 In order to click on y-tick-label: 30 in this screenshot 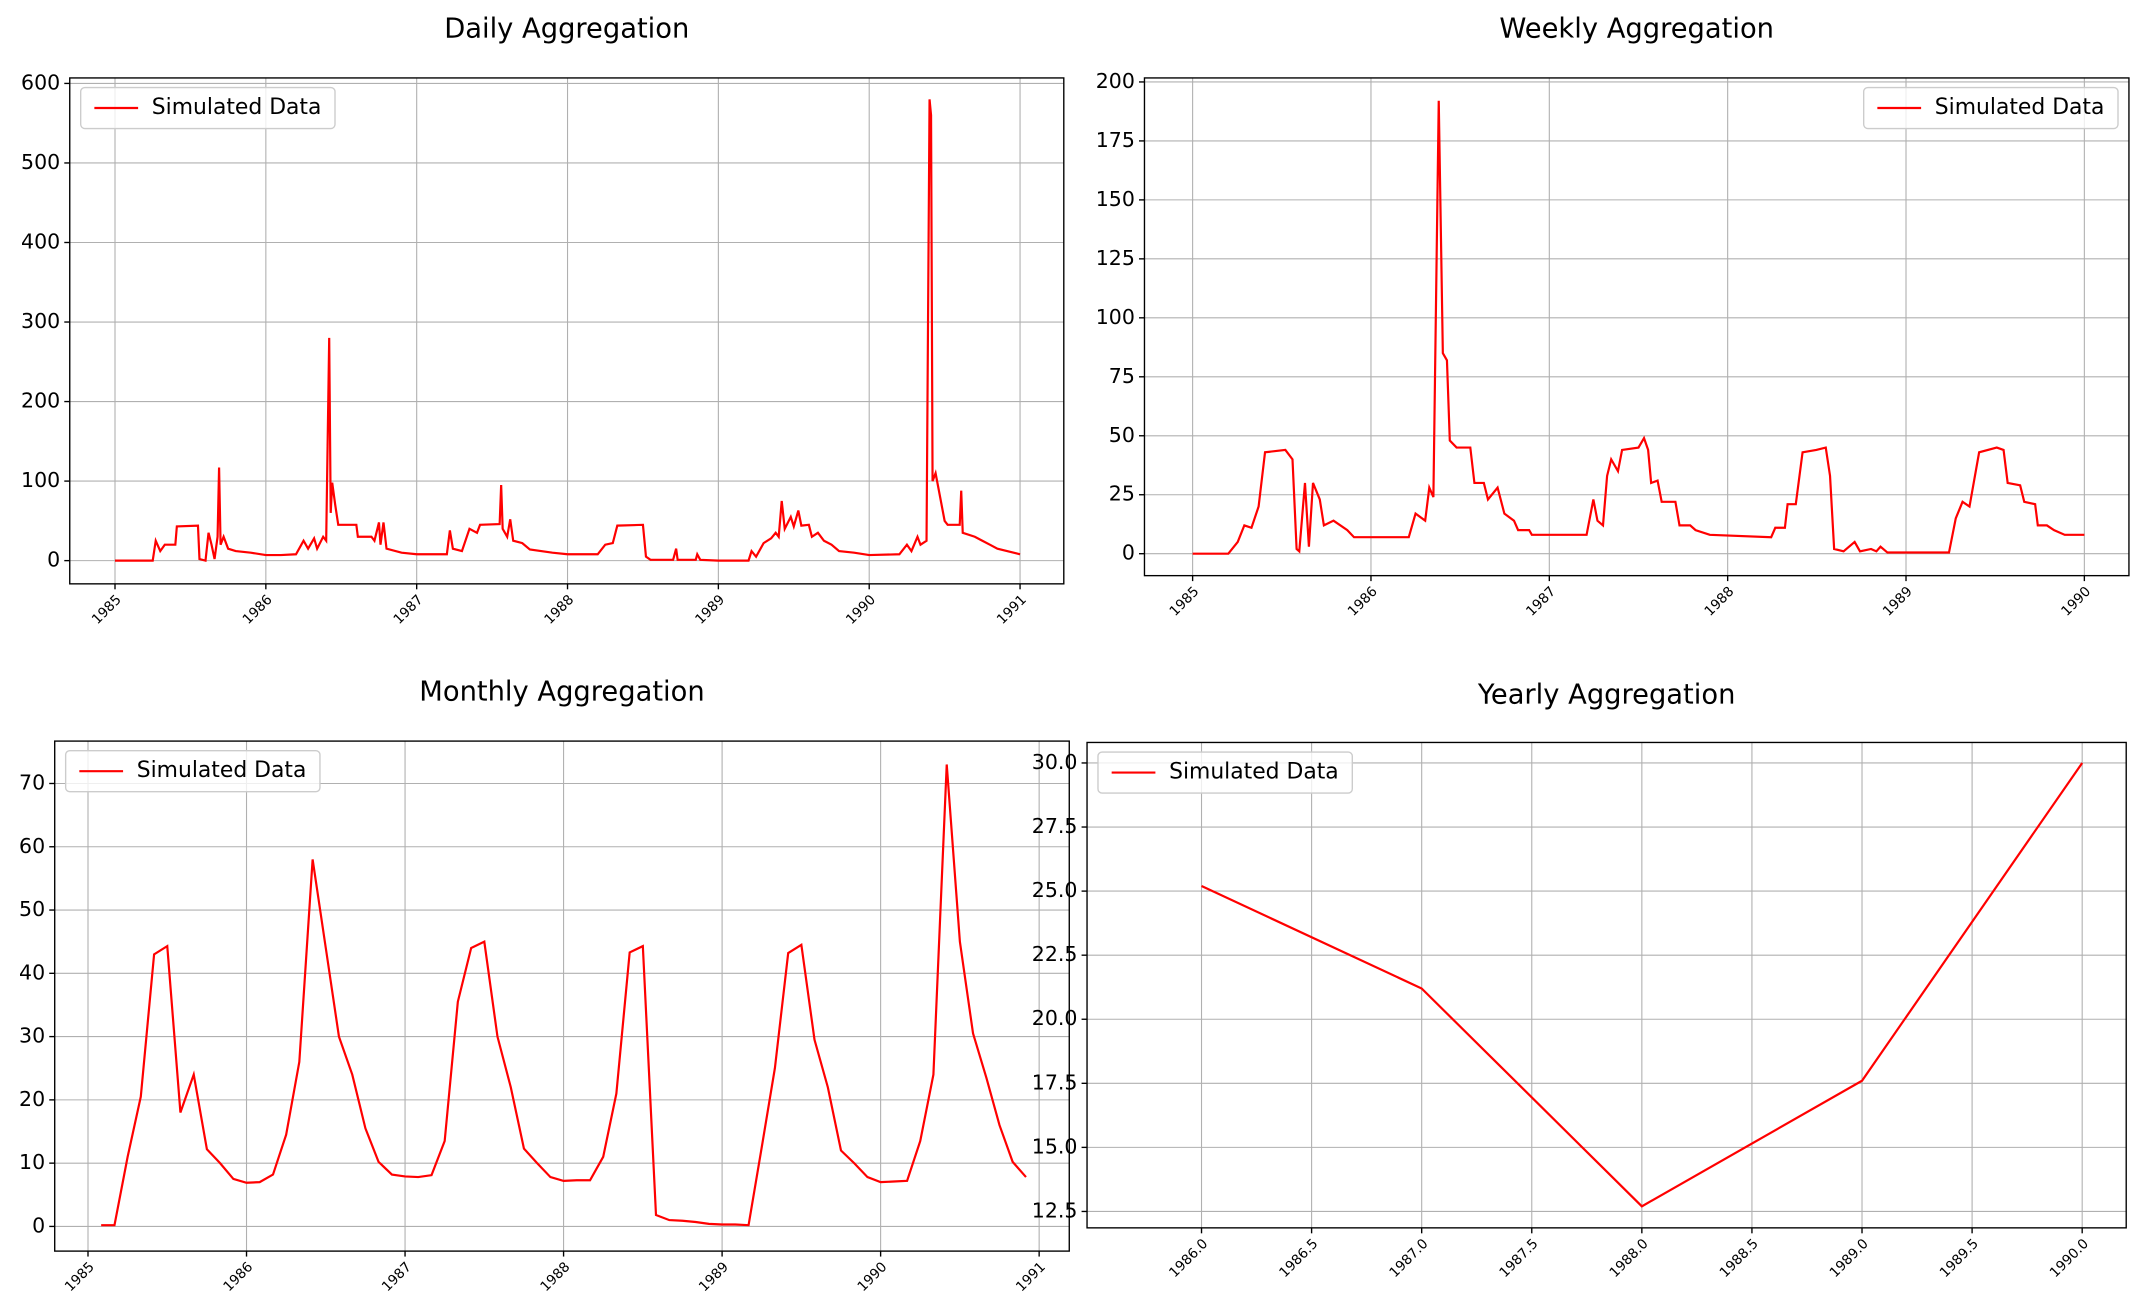, I will do `click(32, 1036)`.